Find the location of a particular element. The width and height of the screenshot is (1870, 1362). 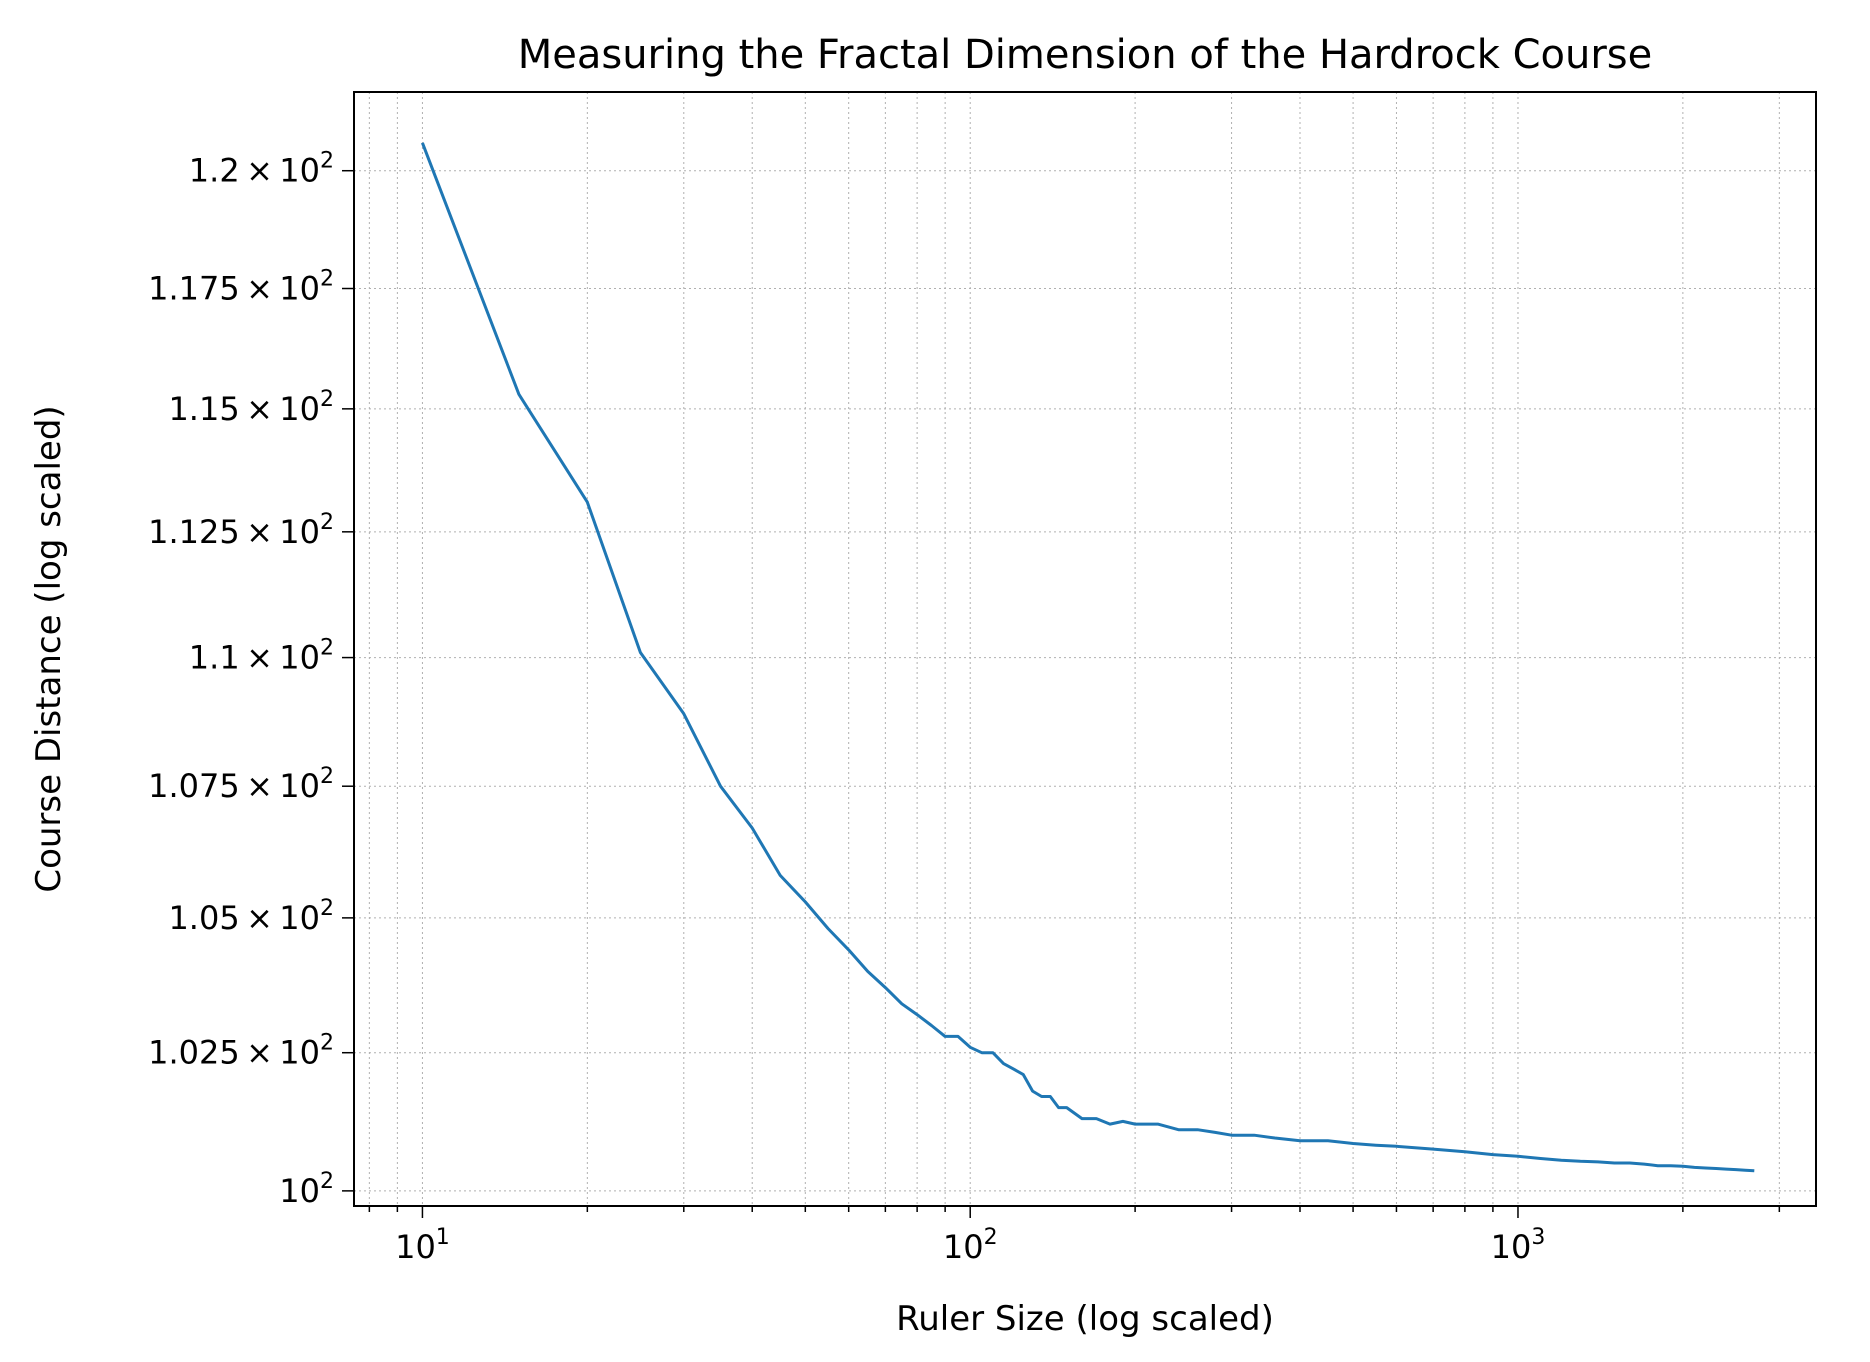

y-axis-label: Course Distance (log scaled) is located at coordinates (49, 648).